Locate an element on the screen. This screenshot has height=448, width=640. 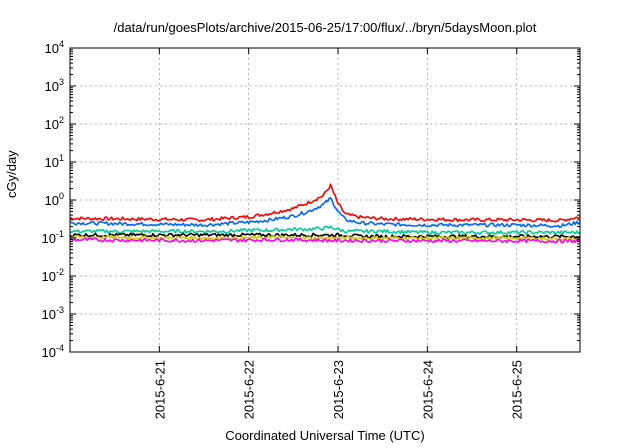
x-tick-label: 2015-6-23 is located at coordinates (338, 389).